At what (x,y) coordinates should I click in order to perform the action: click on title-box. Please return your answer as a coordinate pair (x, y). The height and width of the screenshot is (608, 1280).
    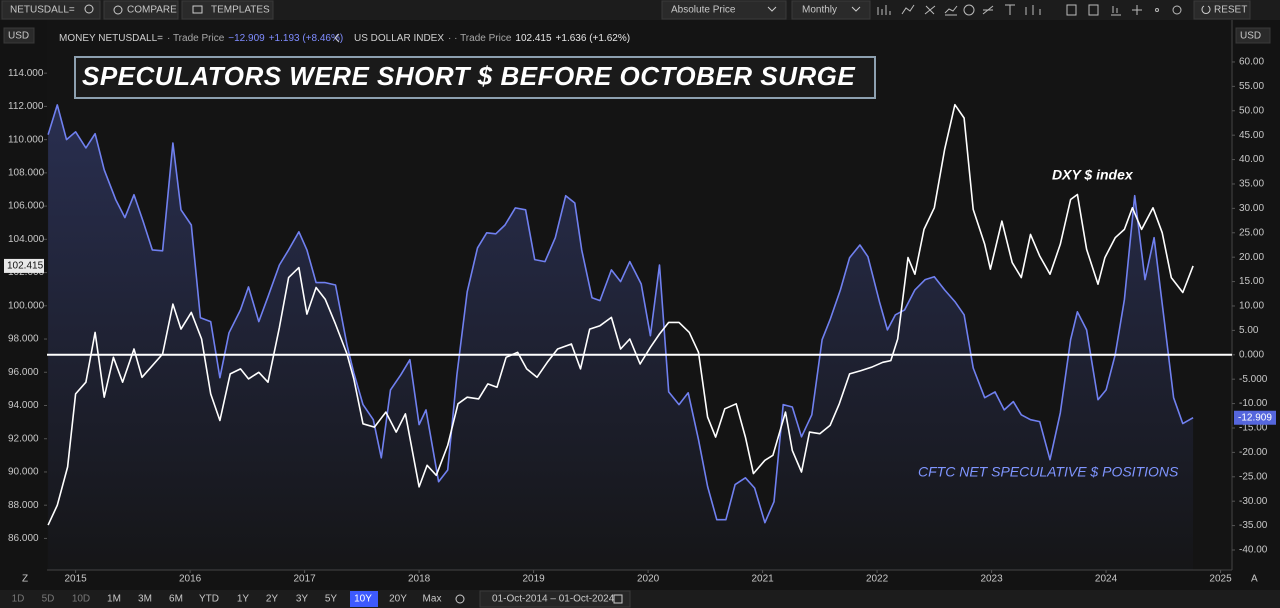
    Looking at the image, I should click on (475, 77).